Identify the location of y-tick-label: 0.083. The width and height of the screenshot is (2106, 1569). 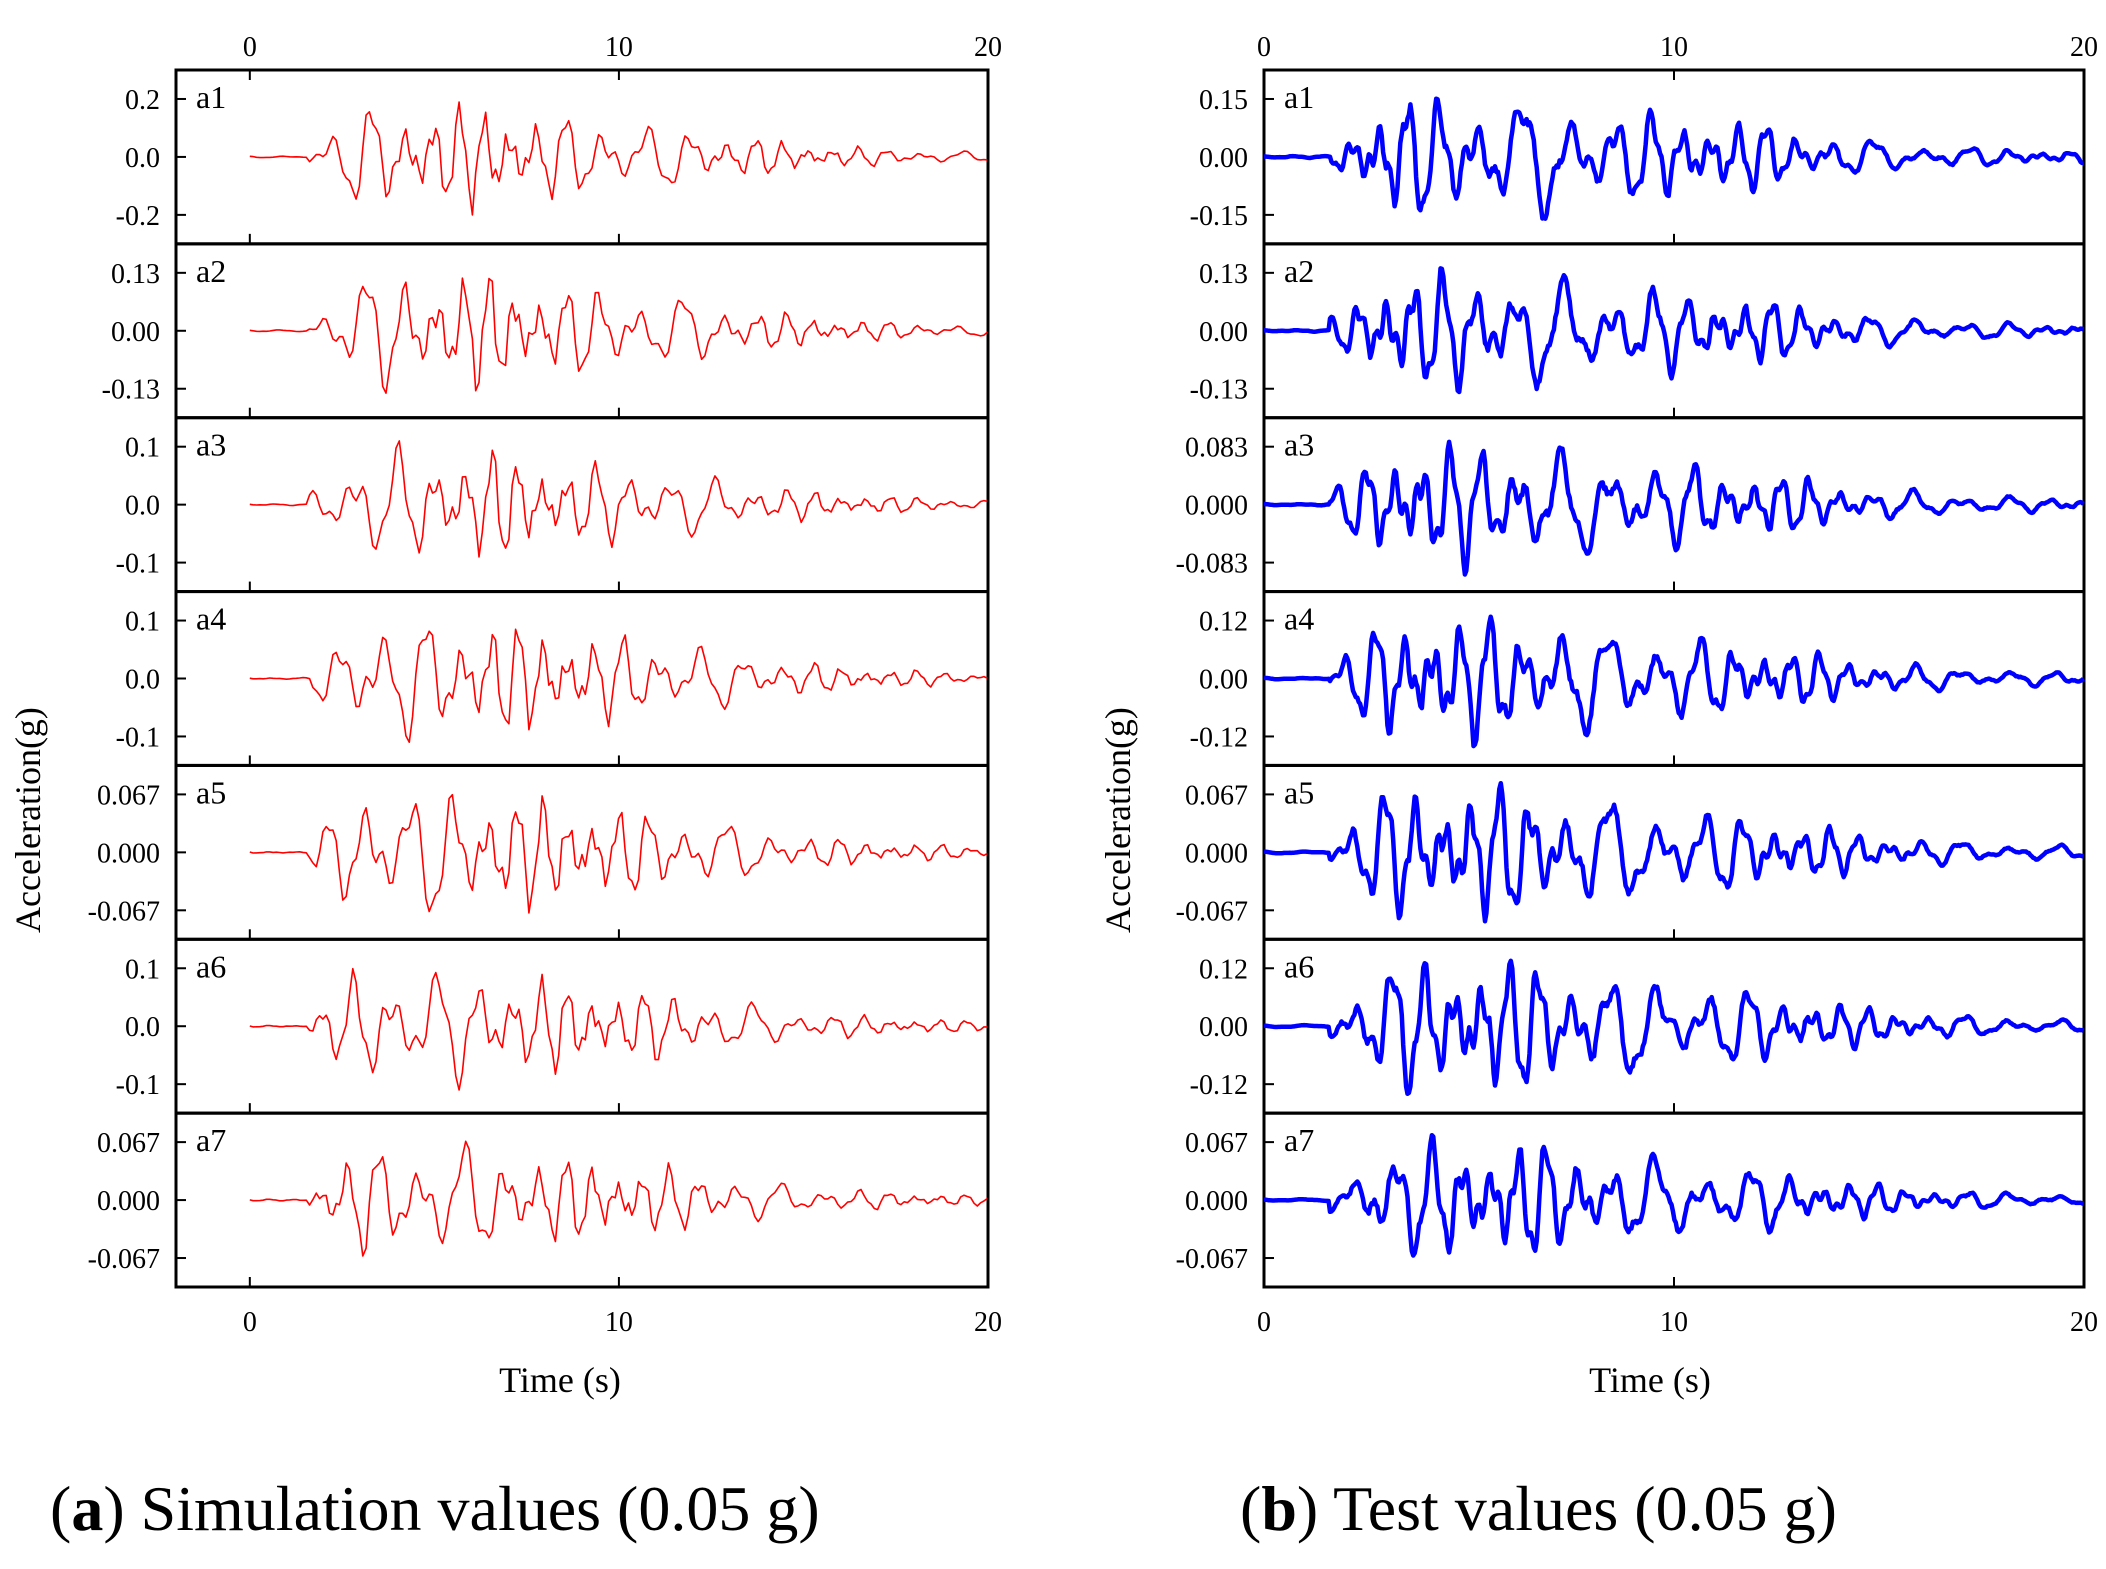
(1216, 448).